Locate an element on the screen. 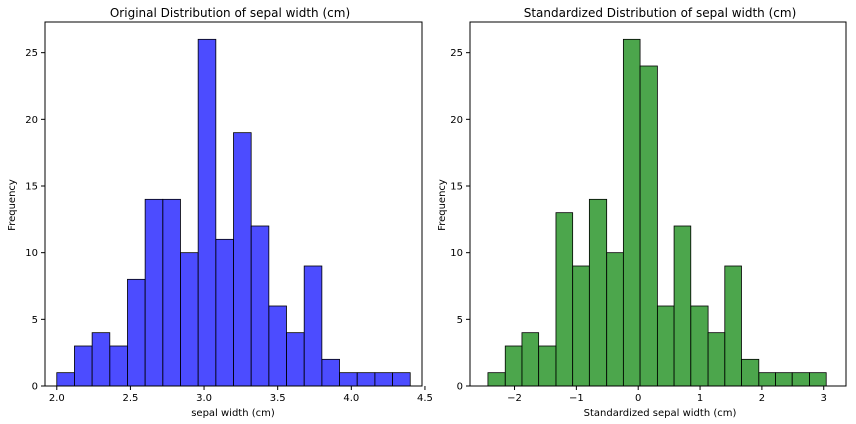  standardized-x-tick-label: 3 is located at coordinates (824, 398).